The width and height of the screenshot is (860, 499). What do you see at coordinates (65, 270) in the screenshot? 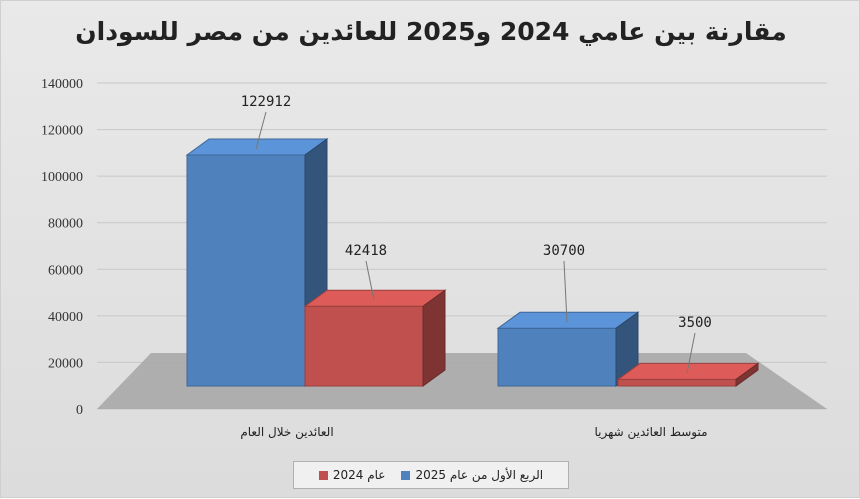
I see `y-tick-label: 60000` at bounding box center [65, 270].